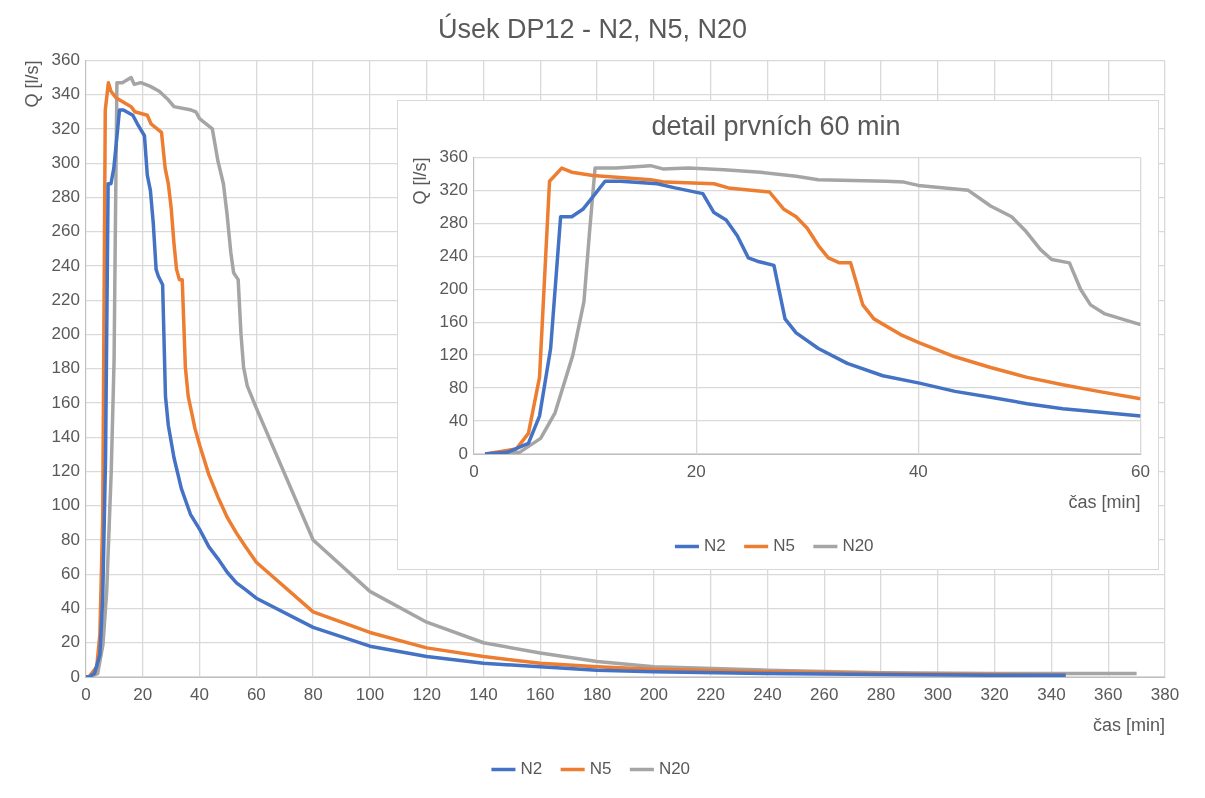 This screenshot has width=1205, height=798. Describe the element at coordinates (938, 694) in the screenshot. I see `x-tick-label: 300` at that location.